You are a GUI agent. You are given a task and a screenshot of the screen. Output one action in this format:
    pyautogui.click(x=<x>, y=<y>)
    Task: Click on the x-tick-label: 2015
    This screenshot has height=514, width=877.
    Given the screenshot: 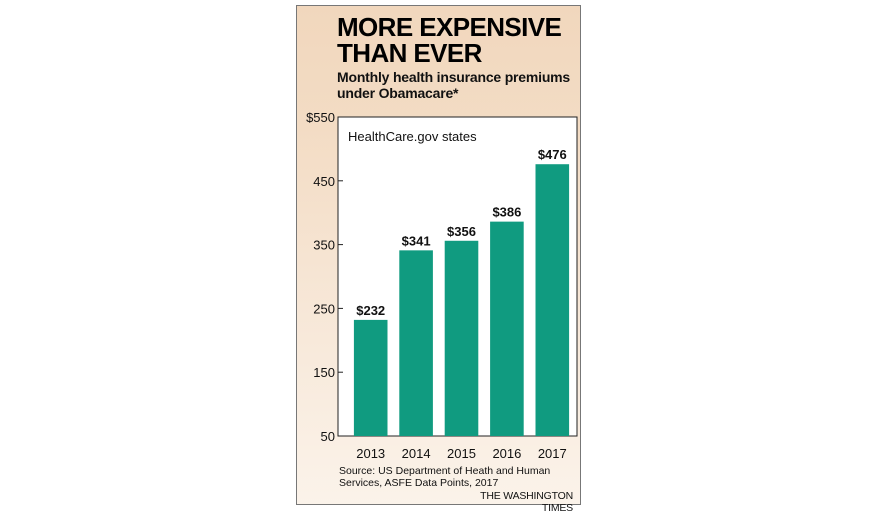 What is the action you would take?
    pyautogui.click(x=461, y=453)
    